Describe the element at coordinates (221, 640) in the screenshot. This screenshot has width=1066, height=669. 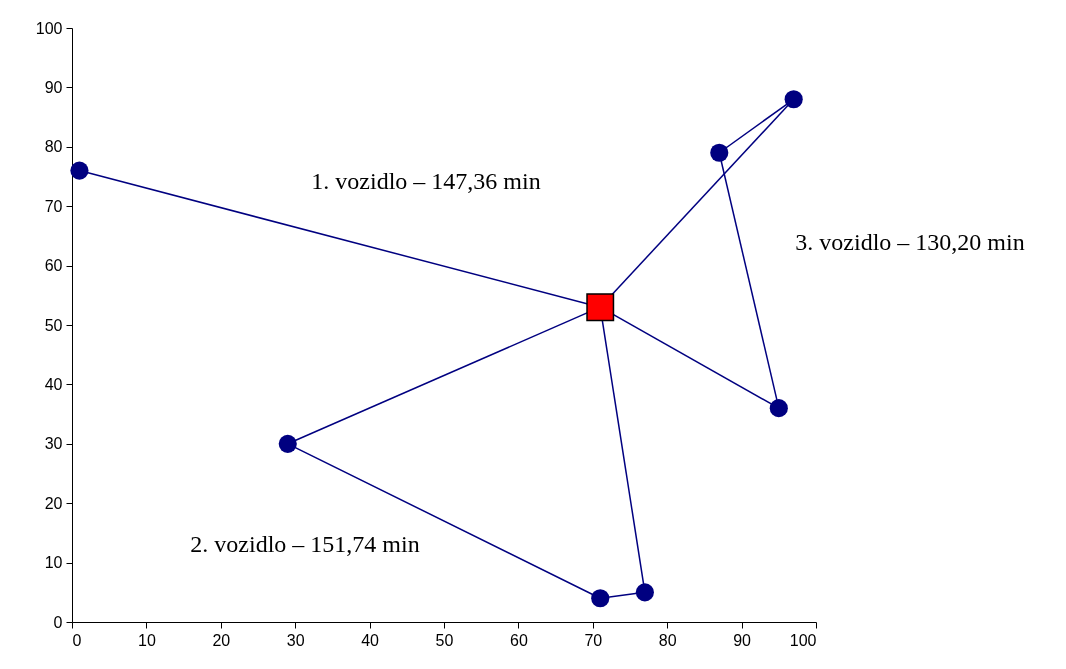
I see `x-tick-label: 20` at that location.